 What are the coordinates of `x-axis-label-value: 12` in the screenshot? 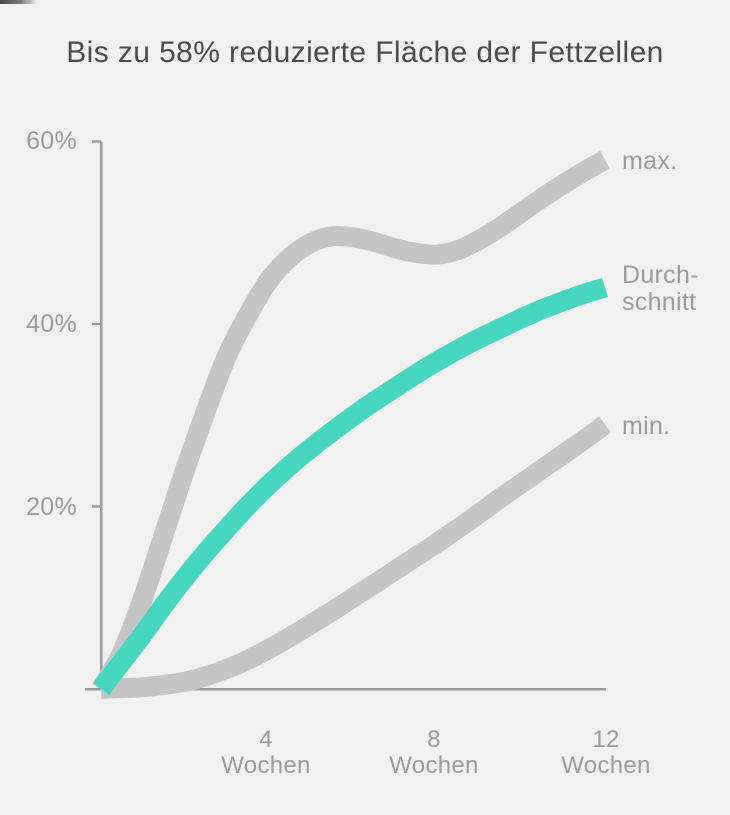 It's located at (606, 739).